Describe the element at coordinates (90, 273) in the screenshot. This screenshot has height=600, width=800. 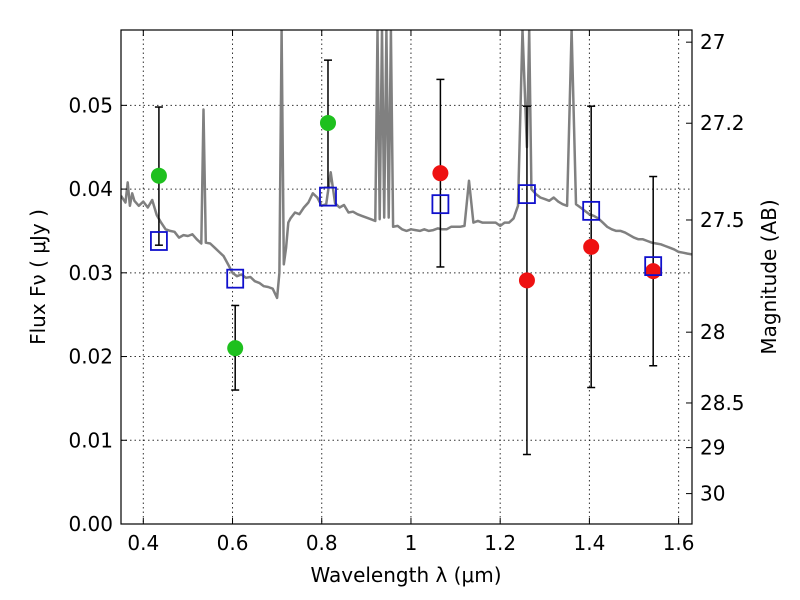
I see `y-tick-label: 0.03` at that location.